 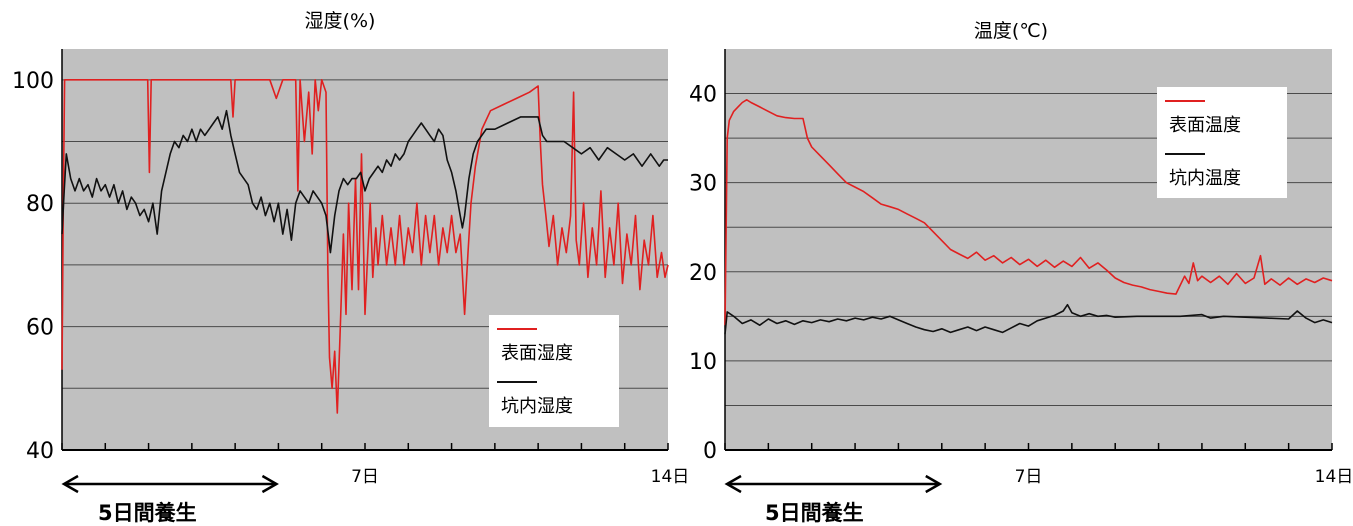 I want to click on humidity-y-tick-label: 100, so click(x=33, y=81).